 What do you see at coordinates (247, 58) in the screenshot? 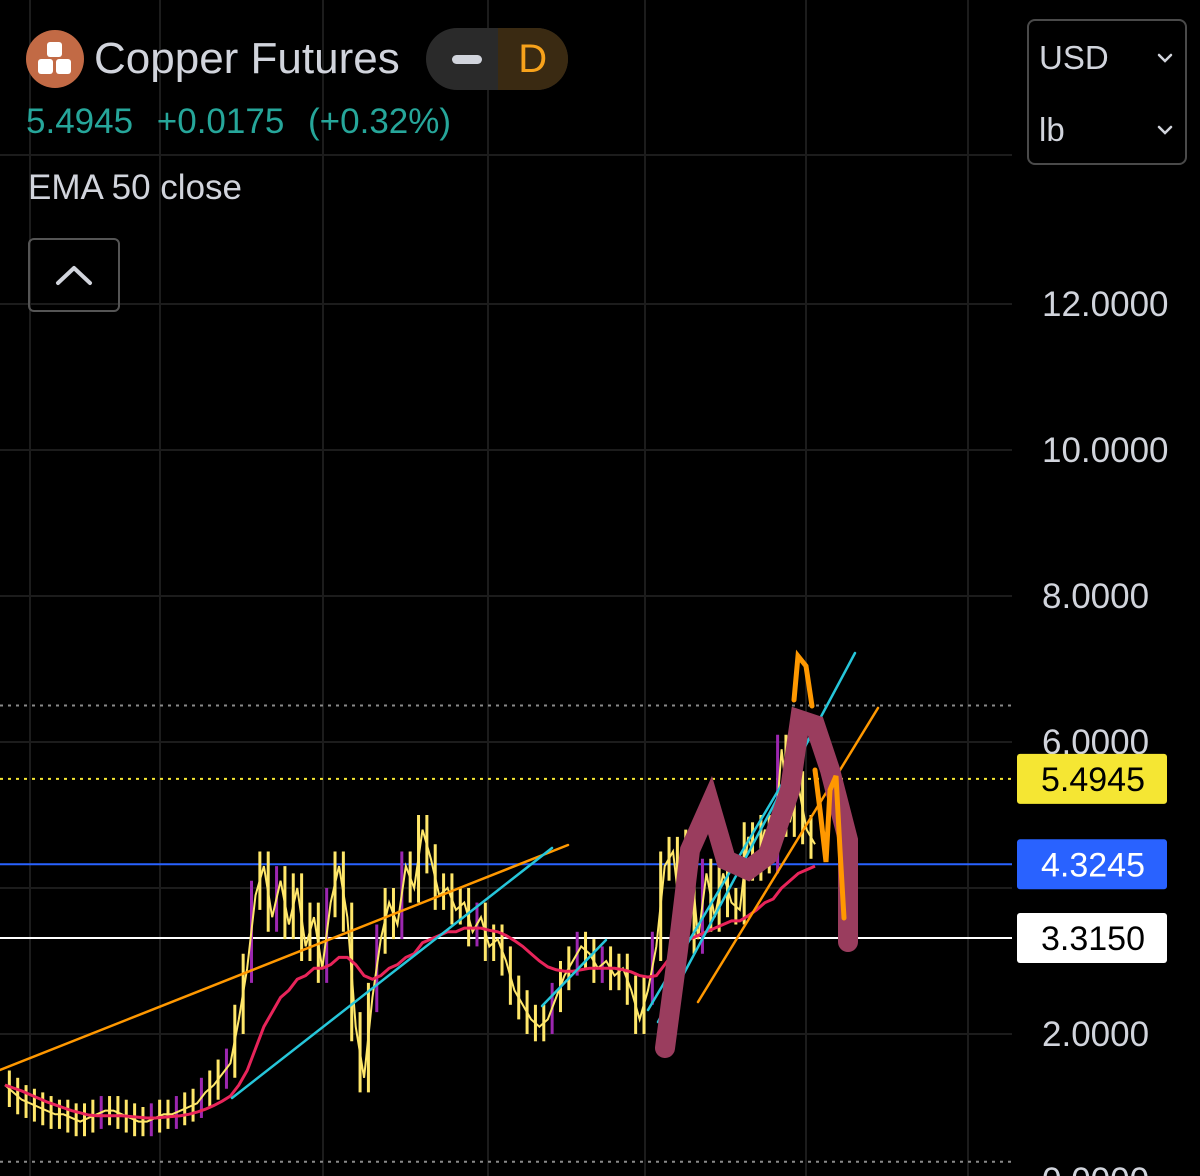
I see `symbol-title: Copper Futures` at bounding box center [247, 58].